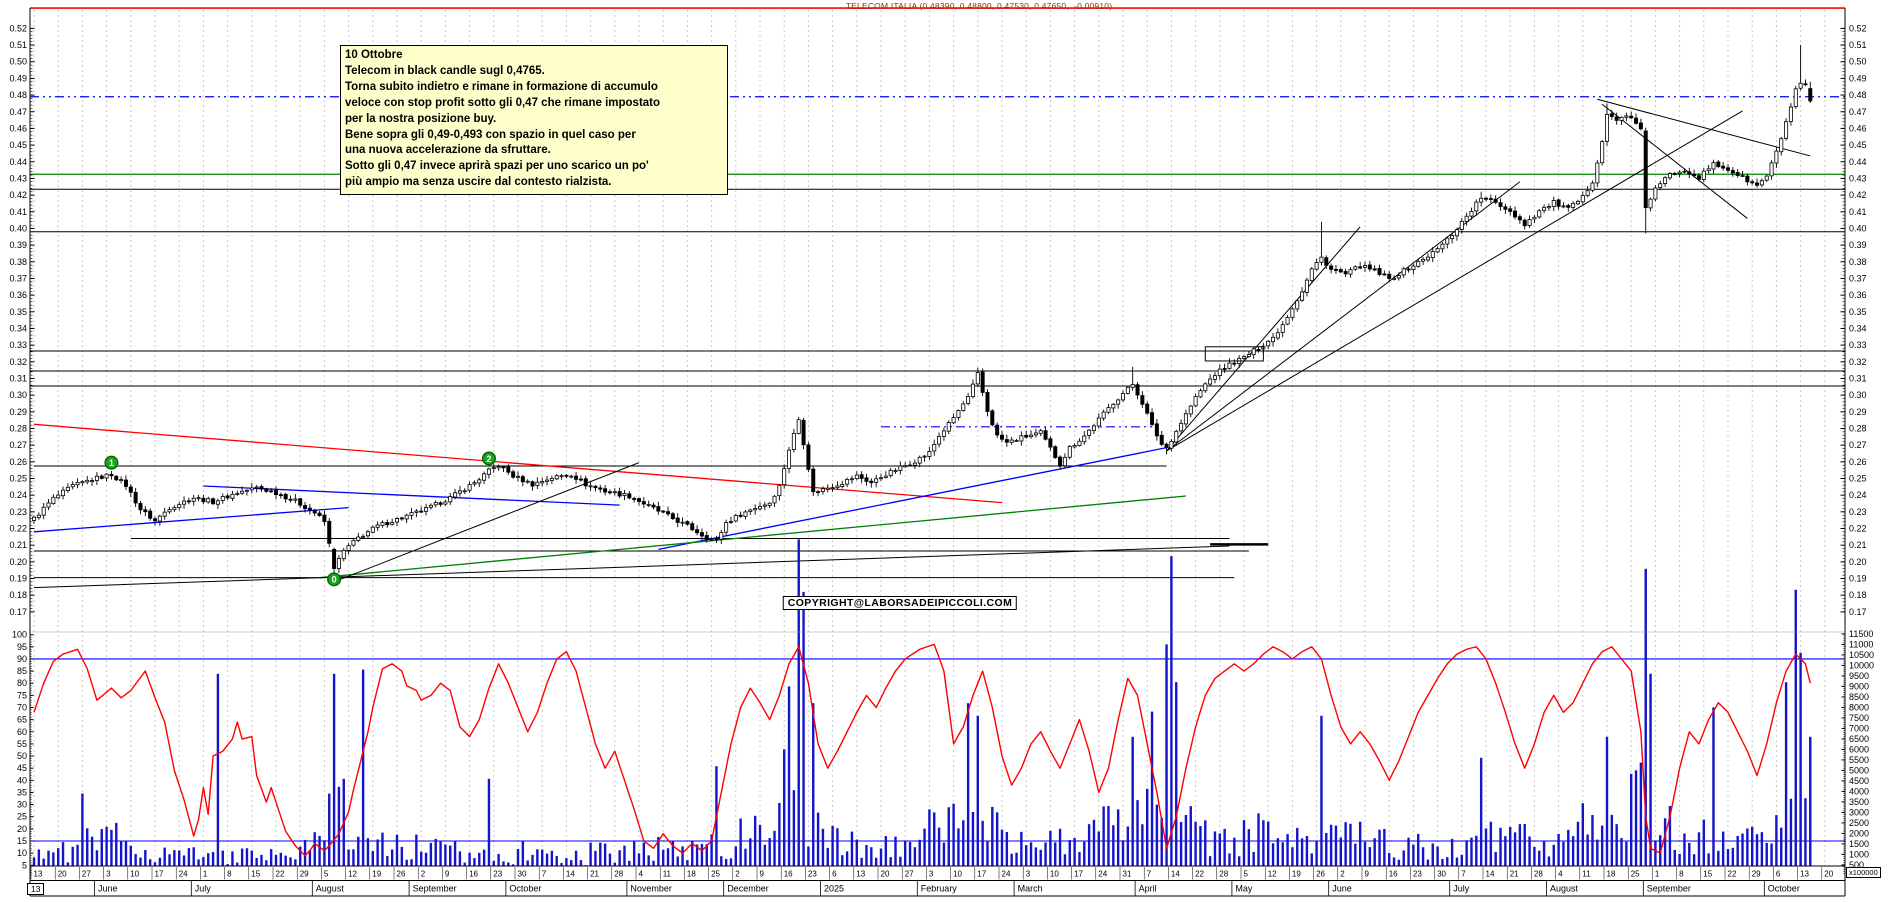 The height and width of the screenshot is (902, 1890). I want to click on svg-text: April, so click(1148, 889).